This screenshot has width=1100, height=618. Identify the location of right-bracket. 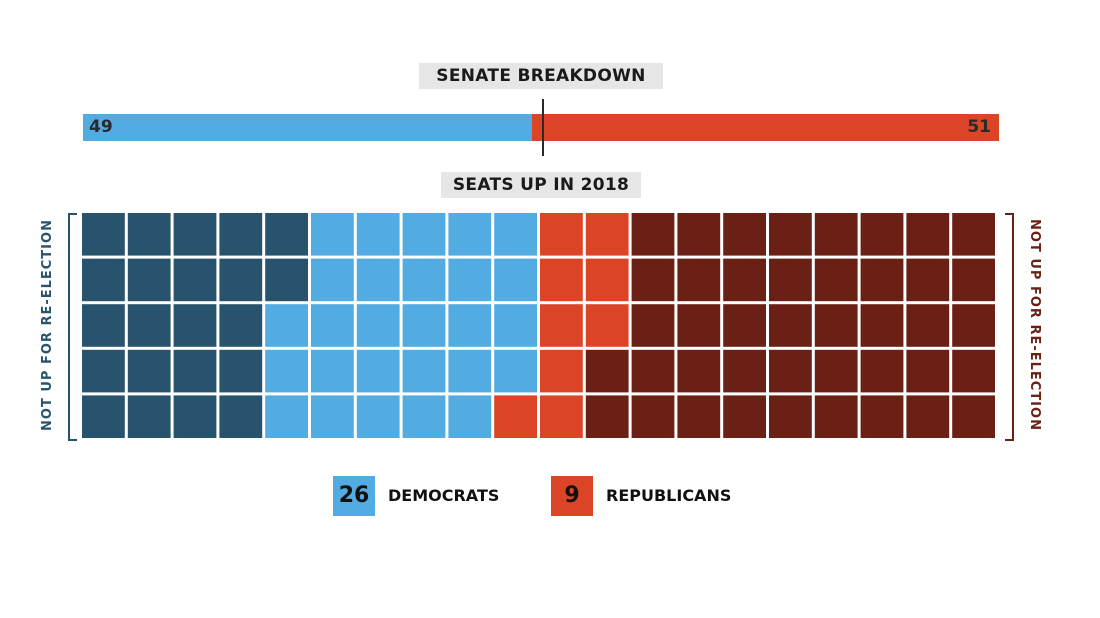
(1009, 327).